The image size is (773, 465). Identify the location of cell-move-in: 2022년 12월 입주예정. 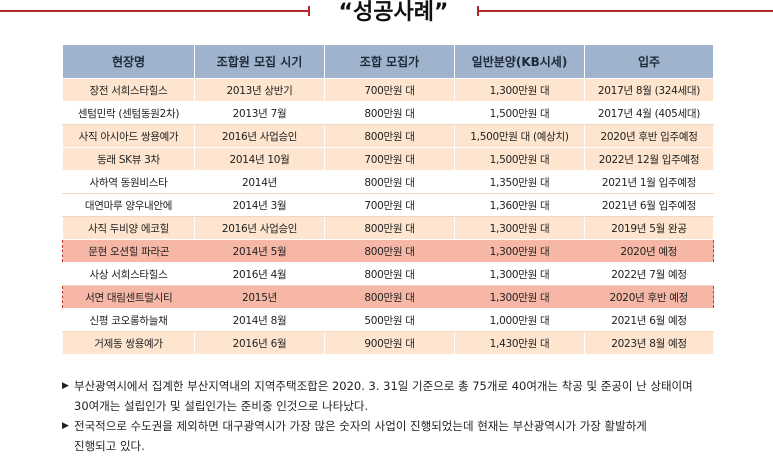
(649, 159).